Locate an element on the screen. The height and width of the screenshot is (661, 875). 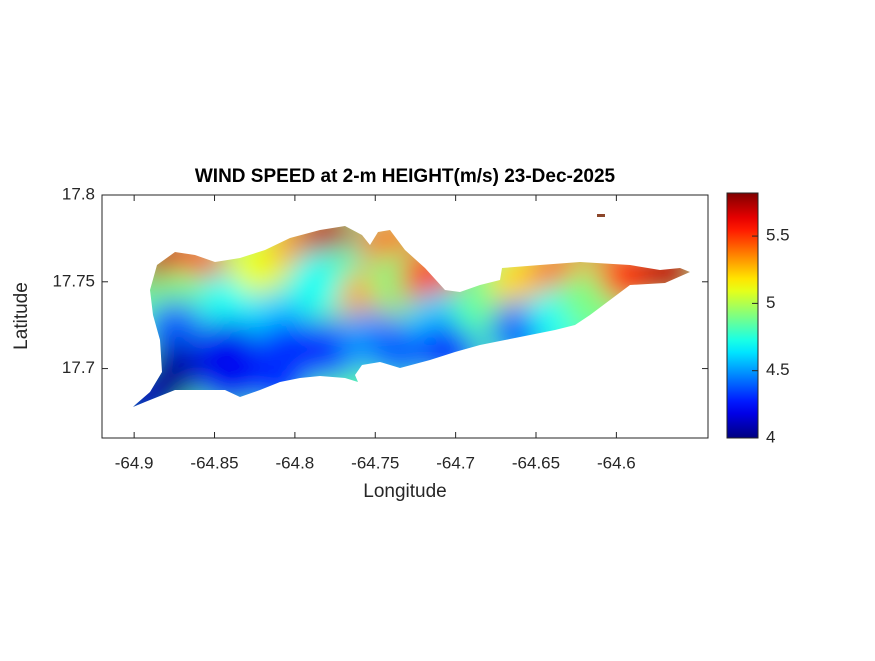
x-tick-label: -64.85 is located at coordinates (214, 462).